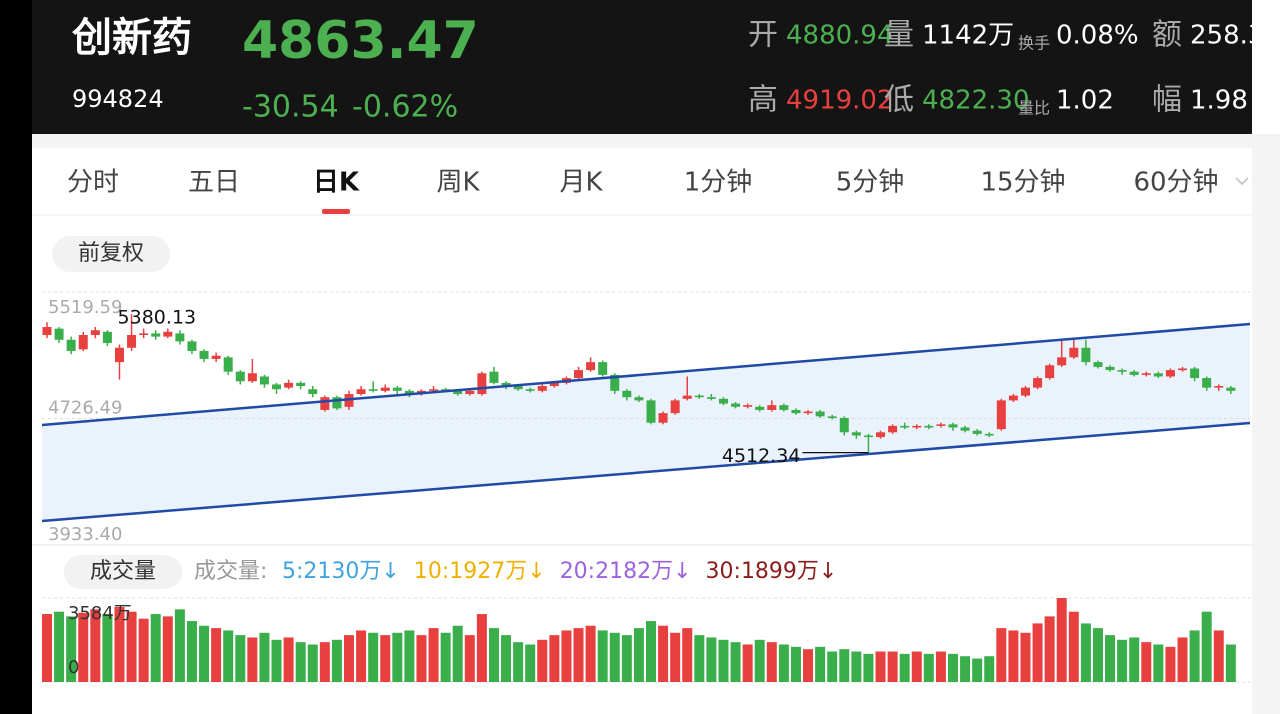 The height and width of the screenshot is (714, 1280). Describe the element at coordinates (1034, 43) in the screenshot. I see `stat-label: 换手` at that location.